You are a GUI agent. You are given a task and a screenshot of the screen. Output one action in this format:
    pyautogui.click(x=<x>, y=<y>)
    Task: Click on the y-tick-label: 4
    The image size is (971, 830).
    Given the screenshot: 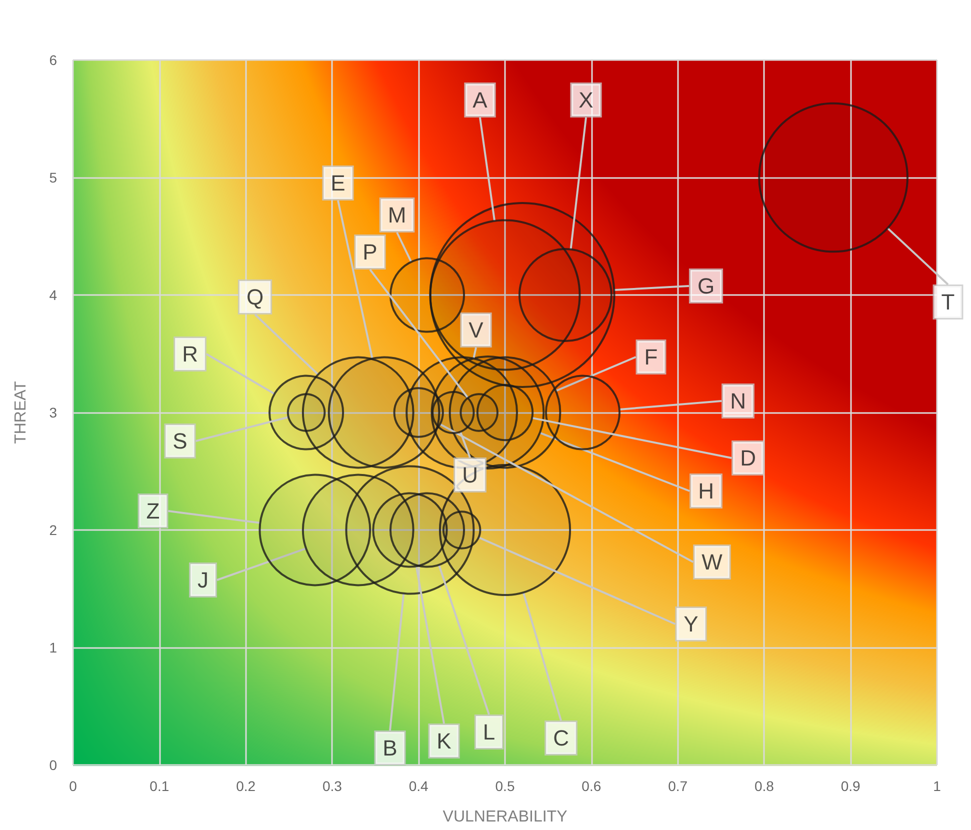 What is the action you would take?
    pyautogui.click(x=53, y=295)
    